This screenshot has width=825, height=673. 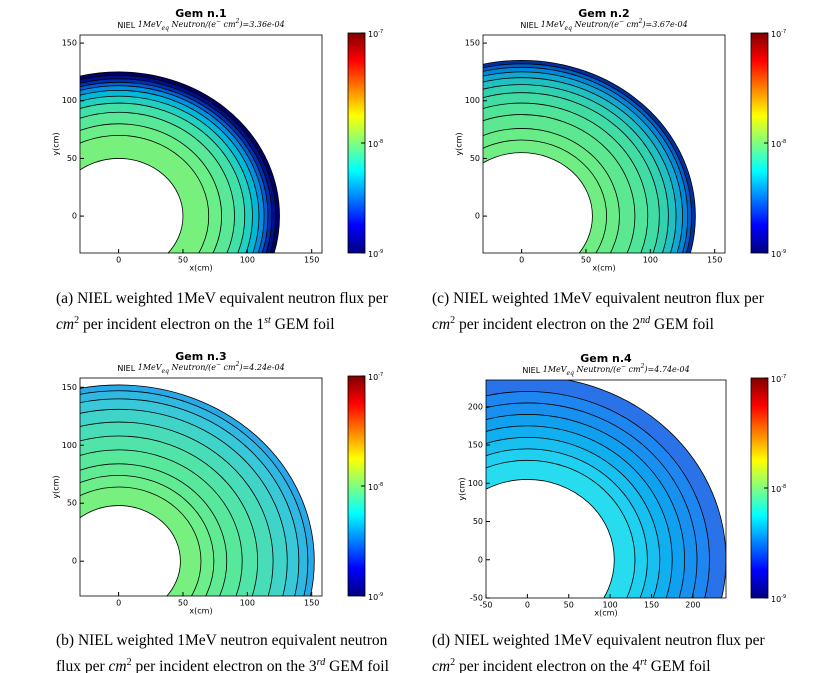 I want to click on caption-text: per incident electron on the 1, so click(x=172, y=325).